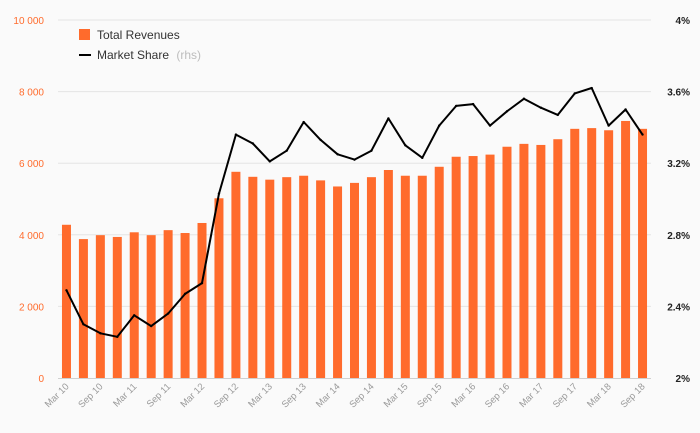  Describe the element at coordinates (361, 395) in the screenshot. I see `x-tick-label: Sep 14` at that location.